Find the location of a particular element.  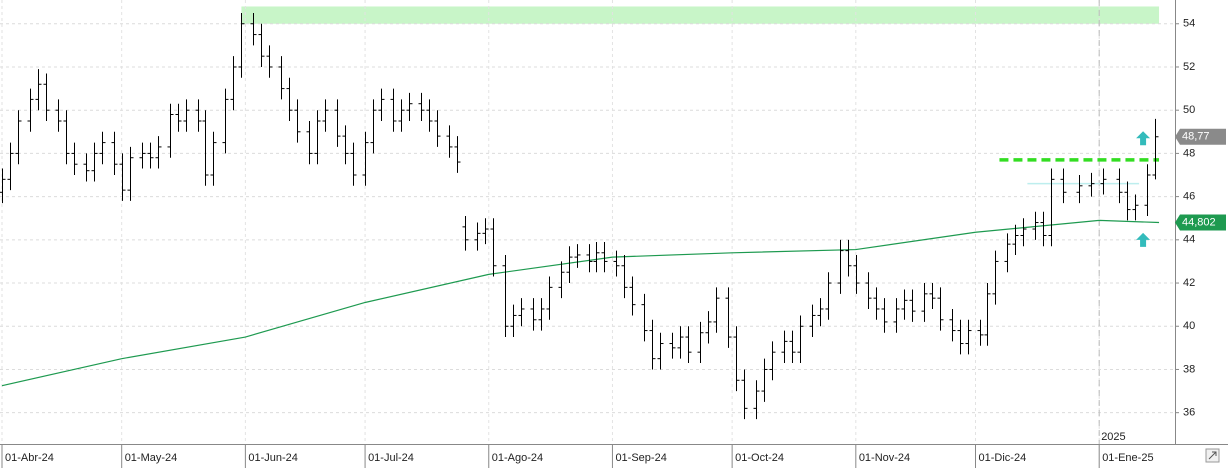

y-tick-label: 40 is located at coordinates (1189, 326).